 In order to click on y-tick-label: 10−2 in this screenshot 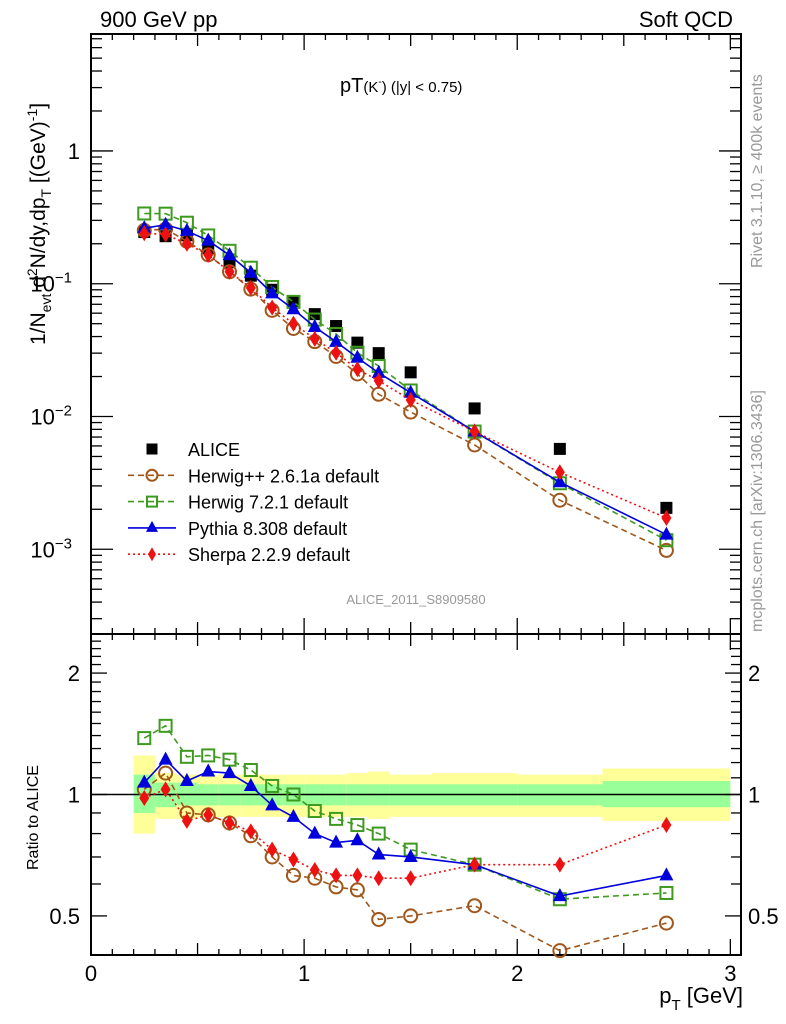, I will do `click(51, 415)`.